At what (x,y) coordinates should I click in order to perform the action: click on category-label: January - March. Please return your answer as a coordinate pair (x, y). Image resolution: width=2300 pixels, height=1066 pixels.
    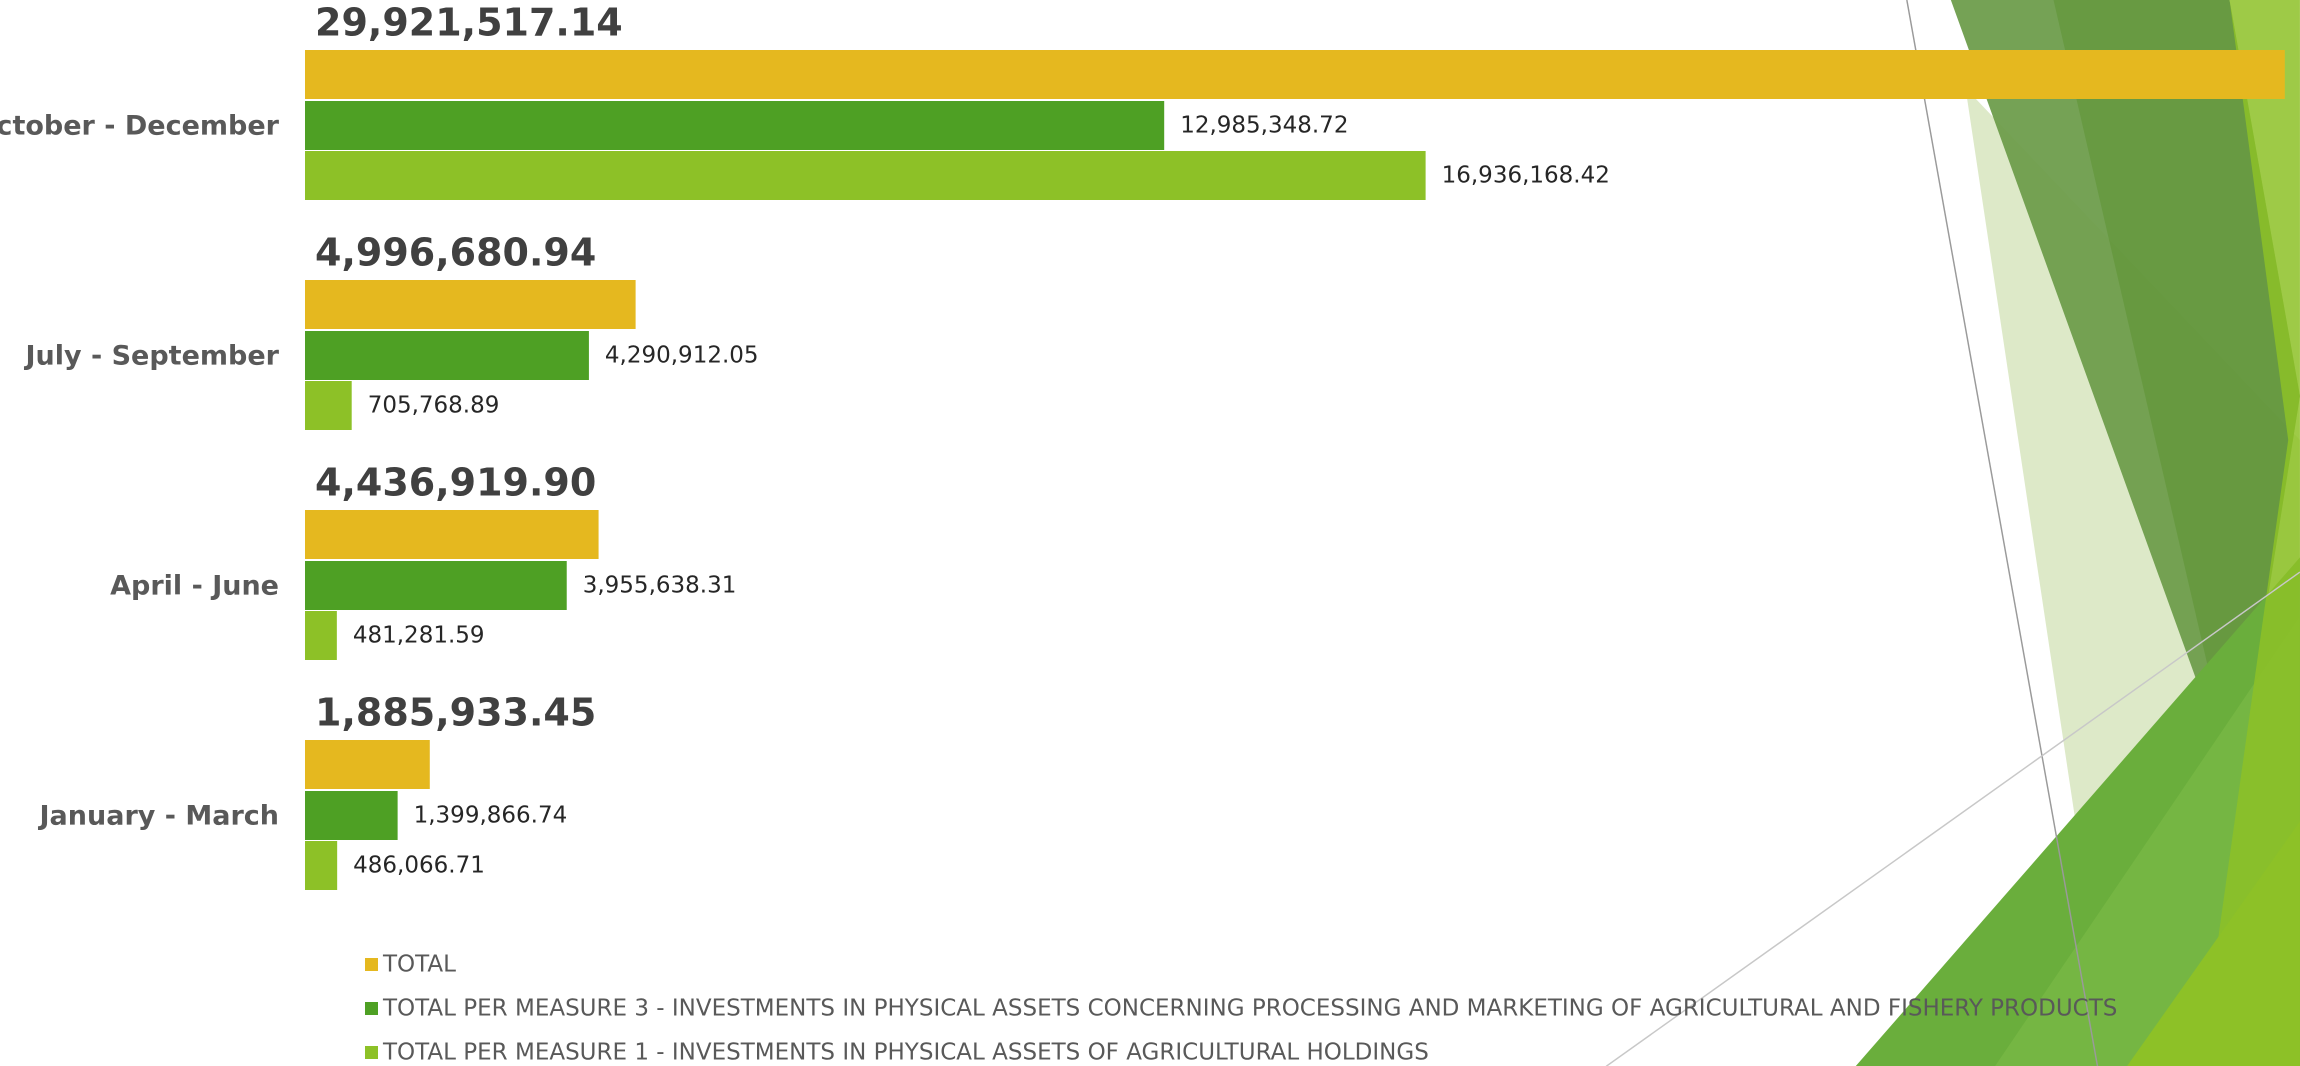
    Looking at the image, I should click on (158, 816).